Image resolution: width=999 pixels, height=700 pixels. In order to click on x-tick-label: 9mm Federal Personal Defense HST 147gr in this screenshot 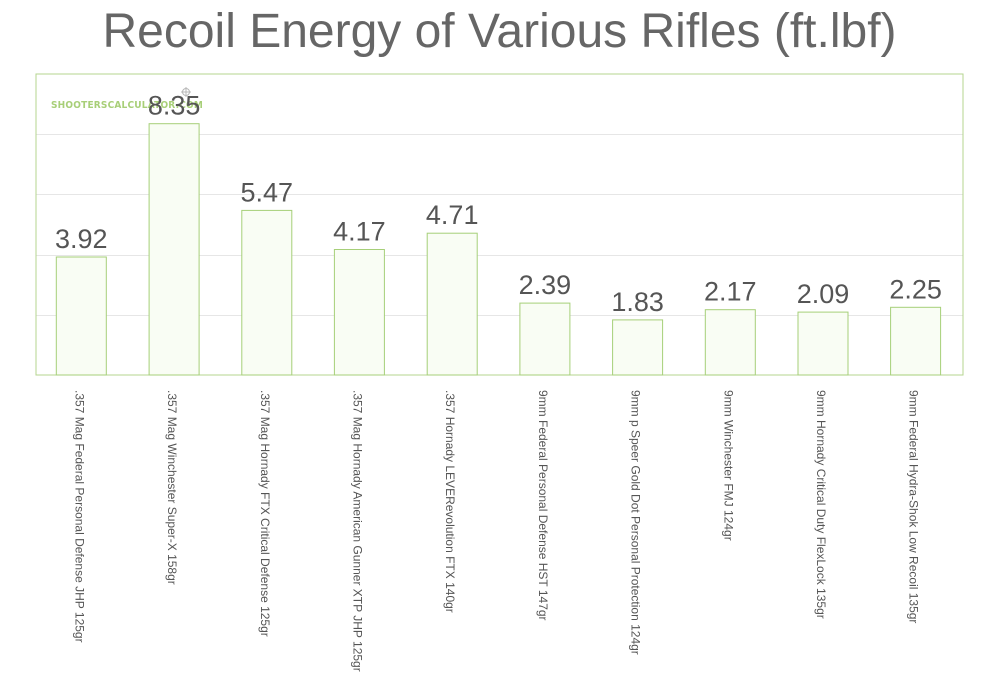, I will do `click(543, 505)`.